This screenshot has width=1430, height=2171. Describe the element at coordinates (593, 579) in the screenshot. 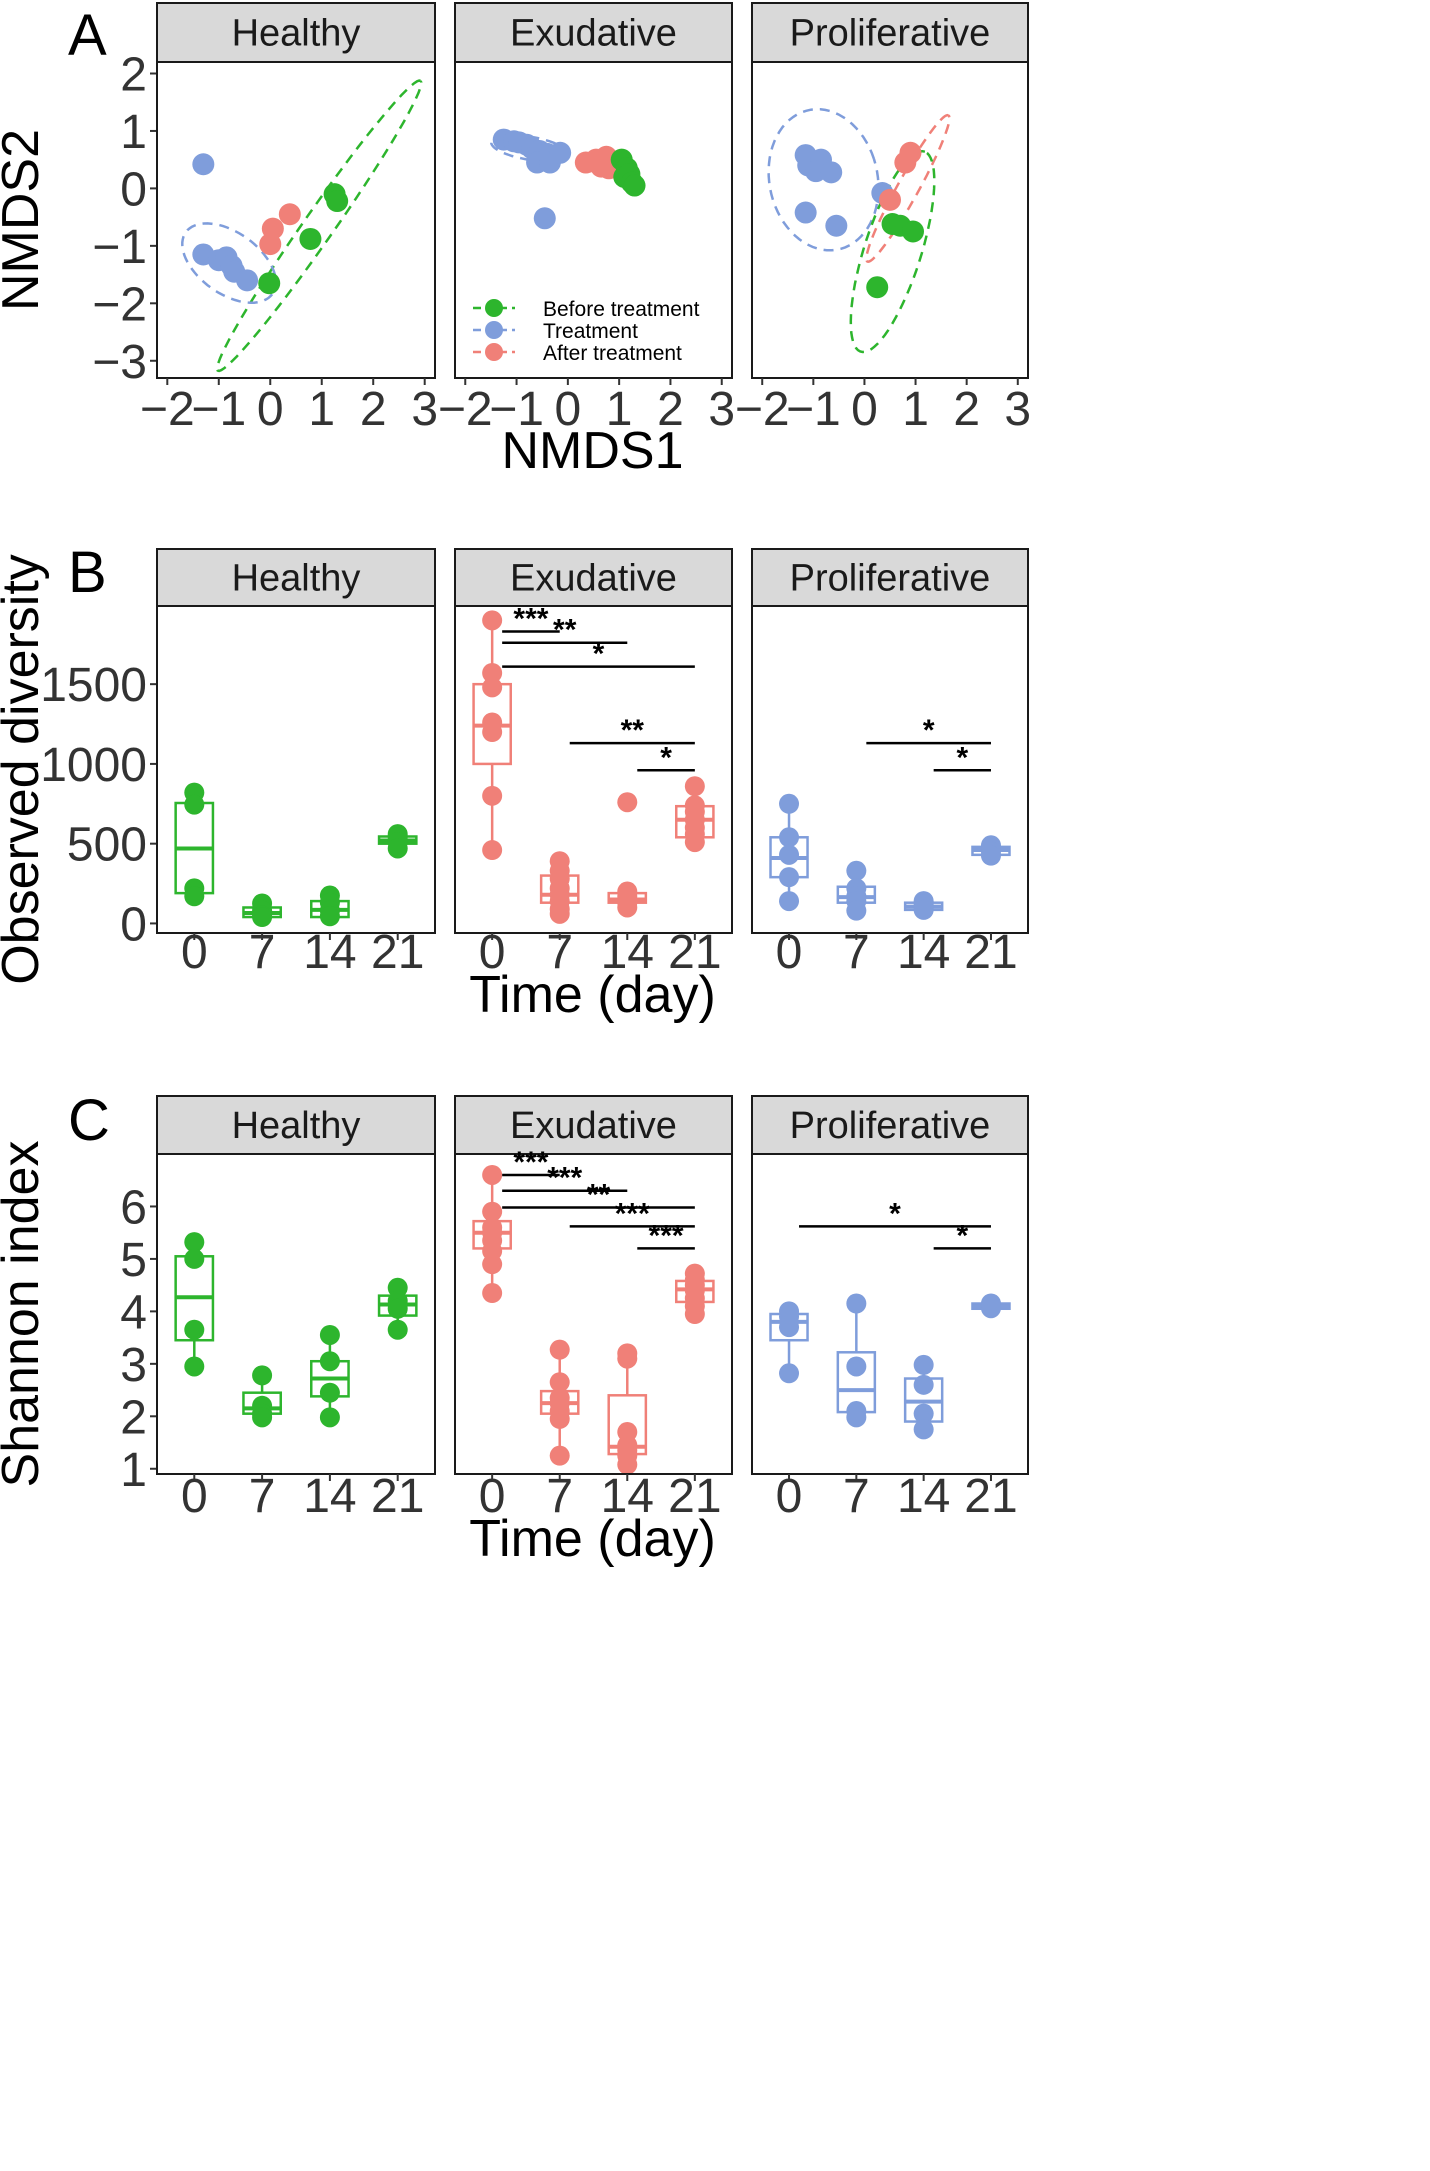

I see `facet-strip-label: Exudative` at that location.